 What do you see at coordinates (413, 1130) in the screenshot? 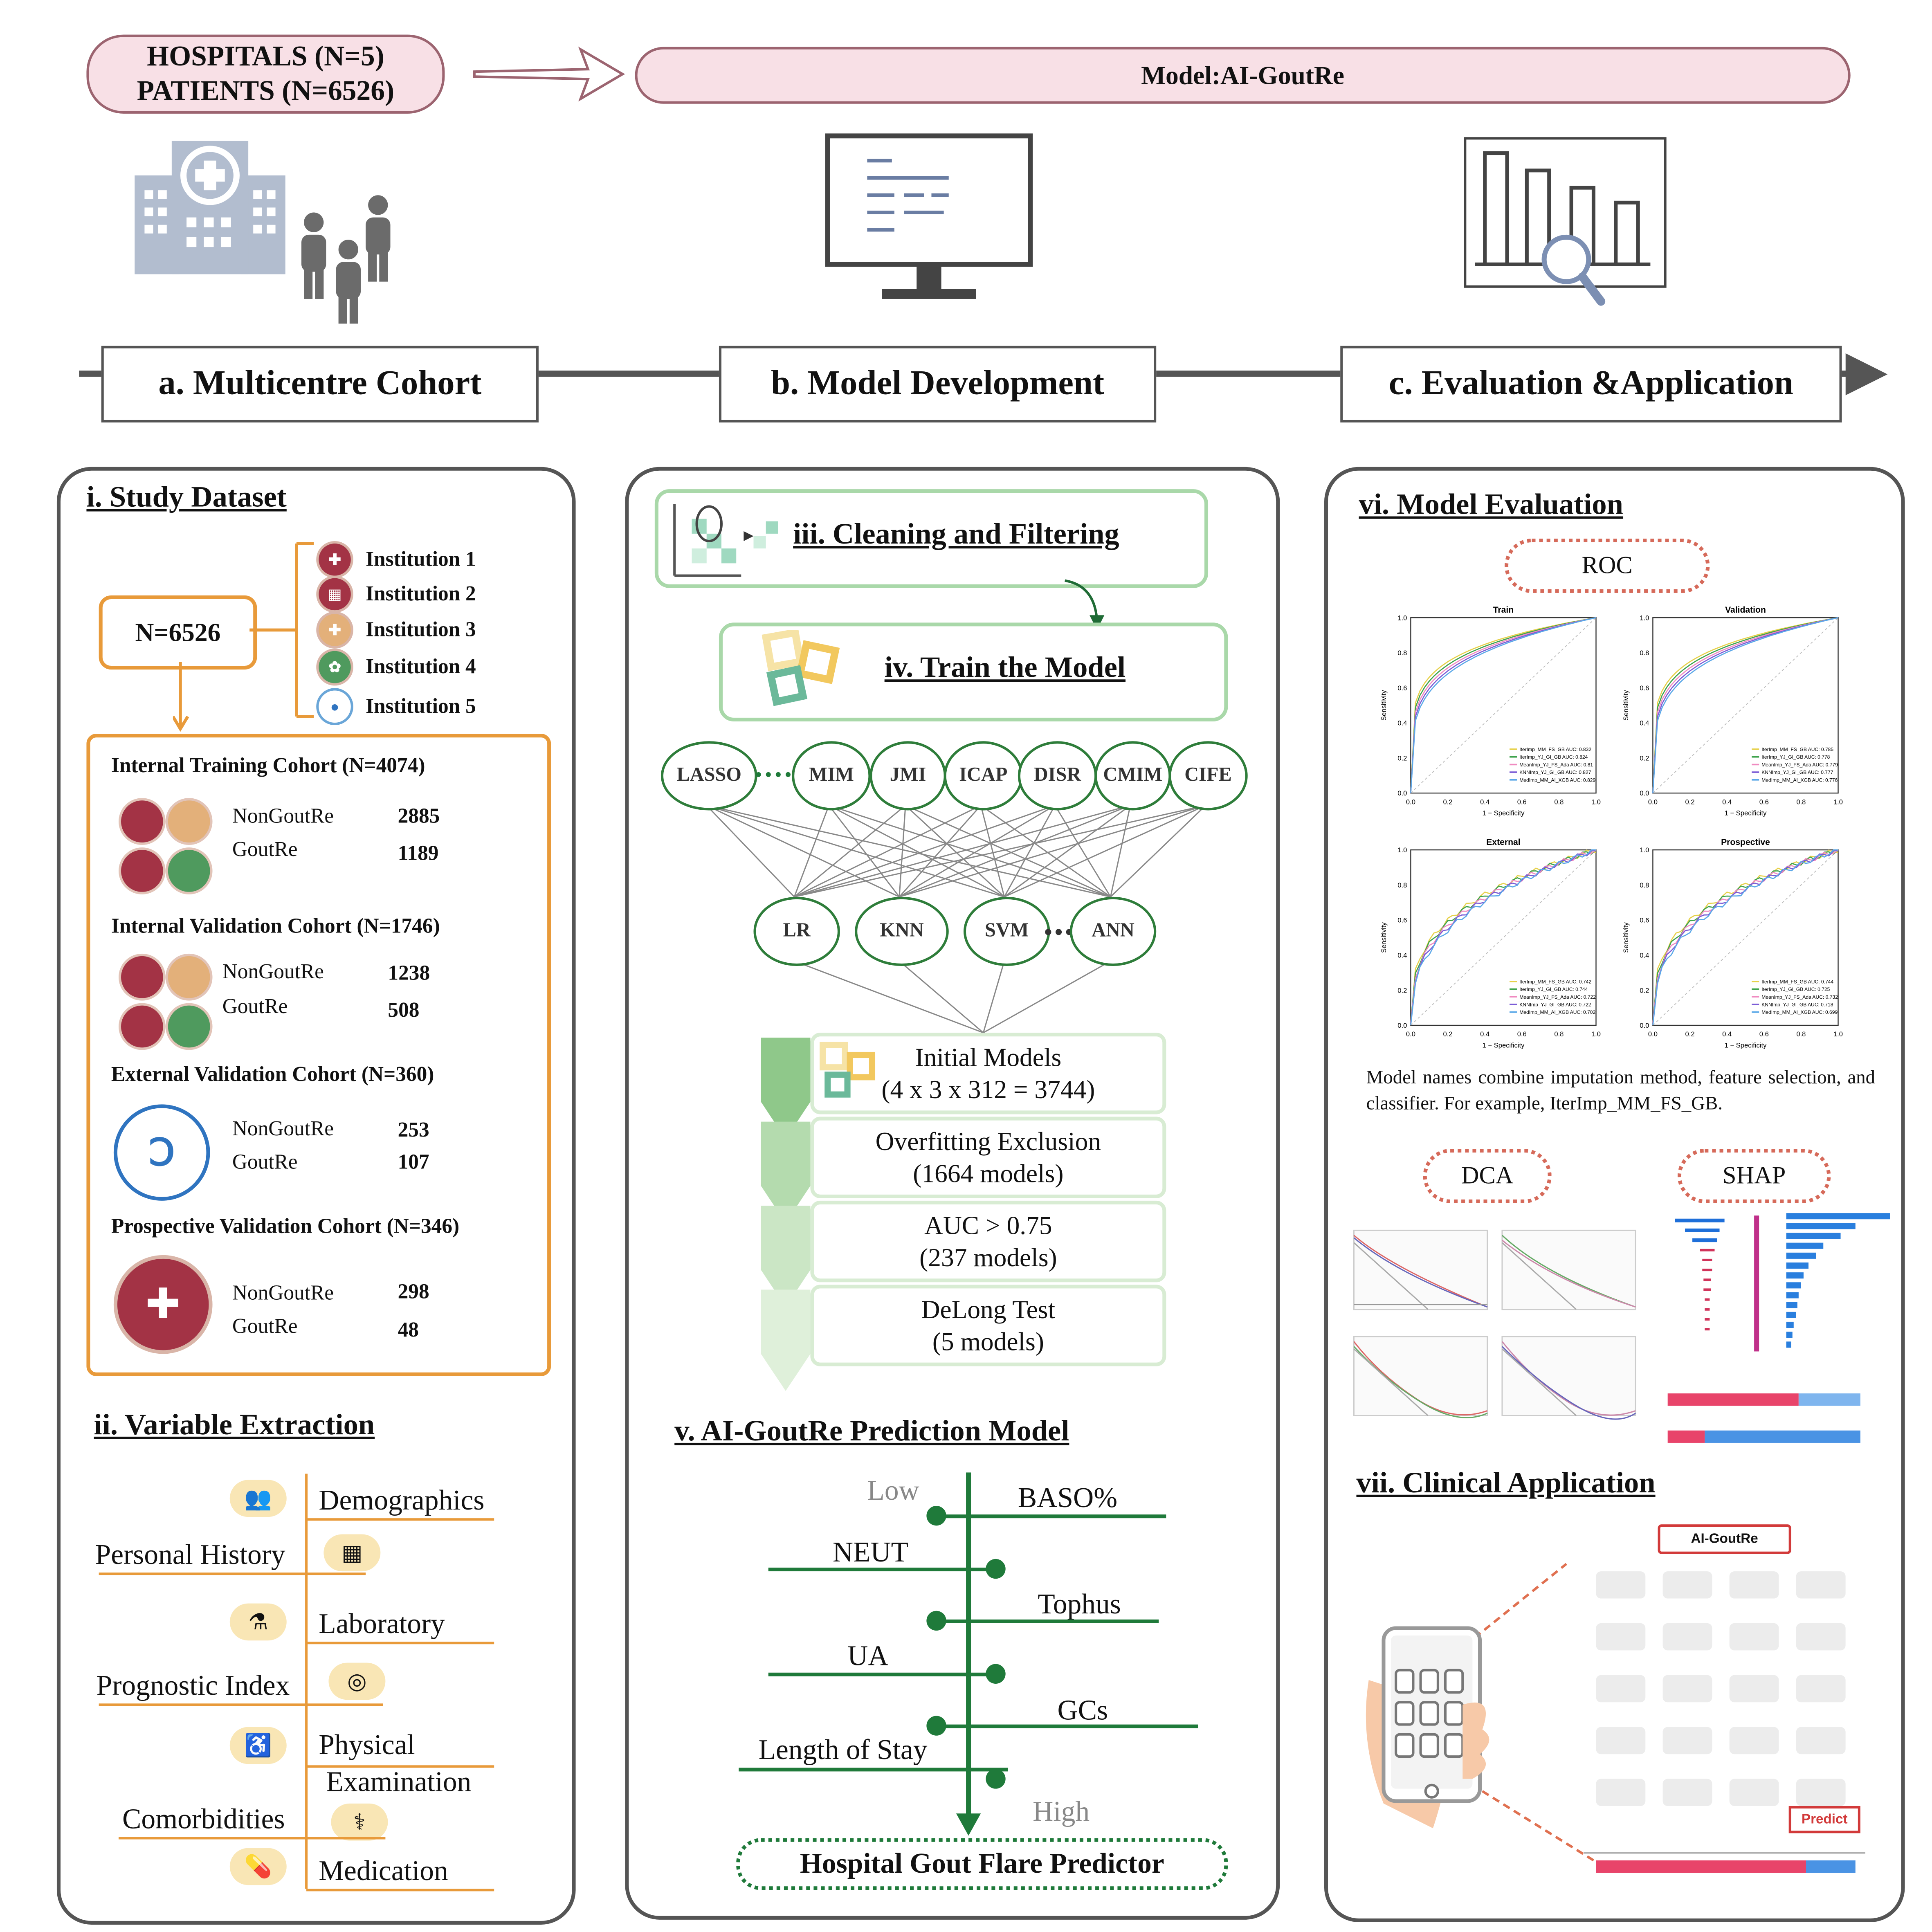
I see `nongoutre-count: 253` at bounding box center [413, 1130].